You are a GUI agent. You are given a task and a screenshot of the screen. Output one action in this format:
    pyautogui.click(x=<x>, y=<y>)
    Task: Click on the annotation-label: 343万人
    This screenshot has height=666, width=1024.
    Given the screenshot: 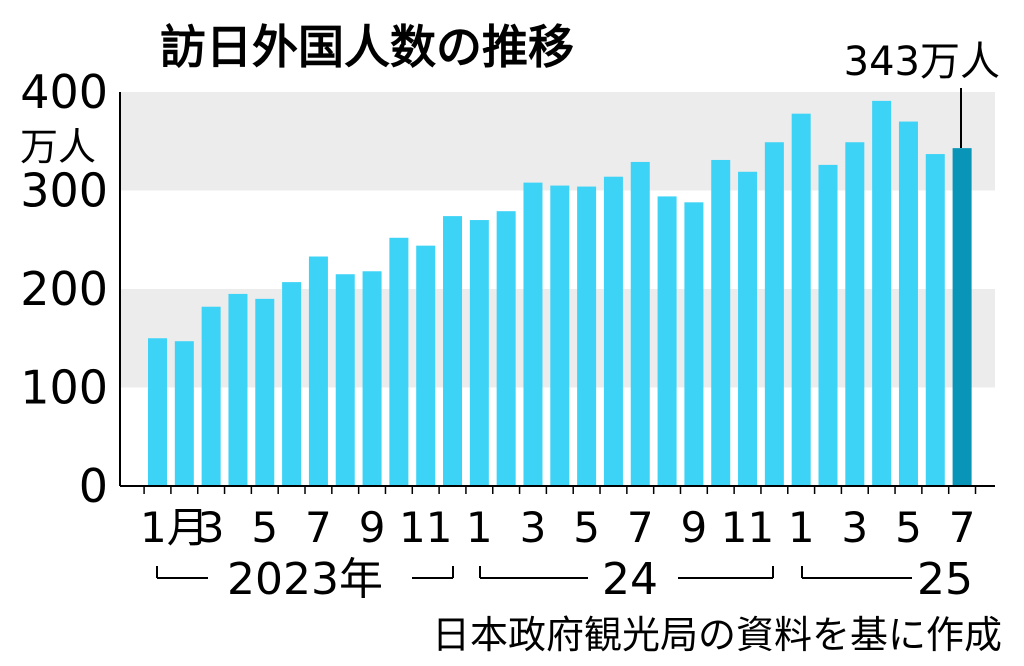 What is the action you would take?
    pyautogui.click(x=922, y=62)
    